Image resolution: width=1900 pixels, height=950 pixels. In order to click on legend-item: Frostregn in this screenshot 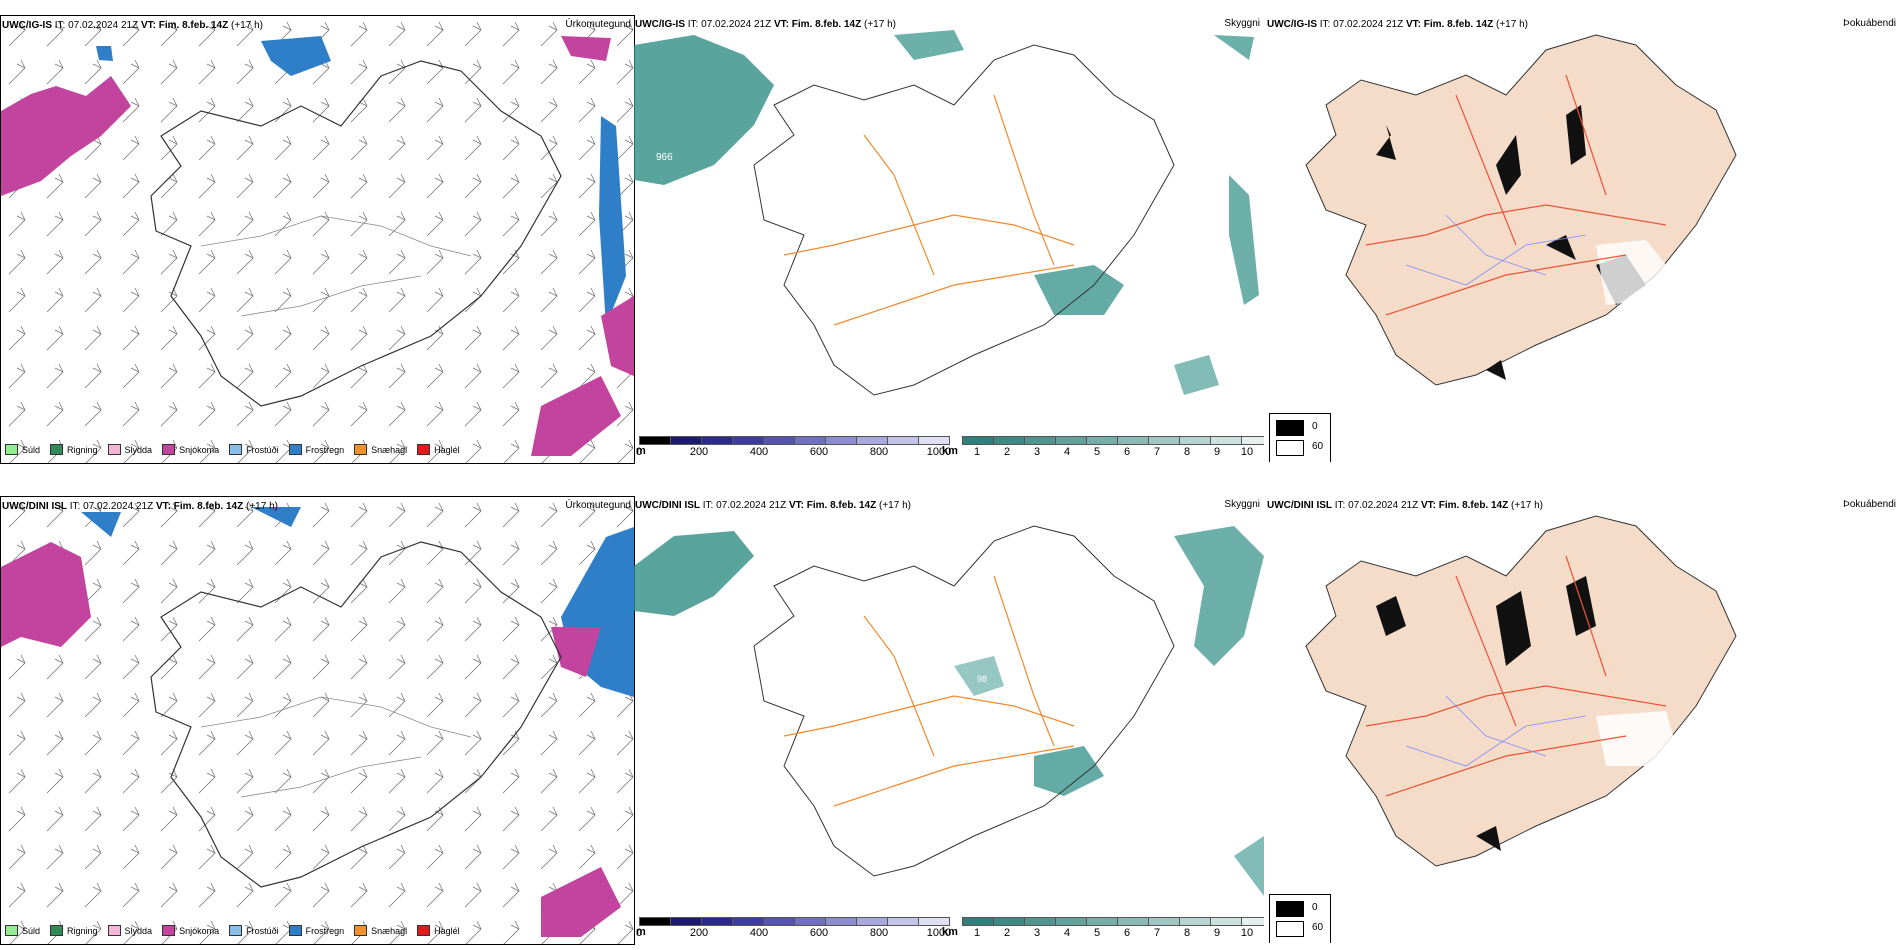, I will do `click(316, 930)`.